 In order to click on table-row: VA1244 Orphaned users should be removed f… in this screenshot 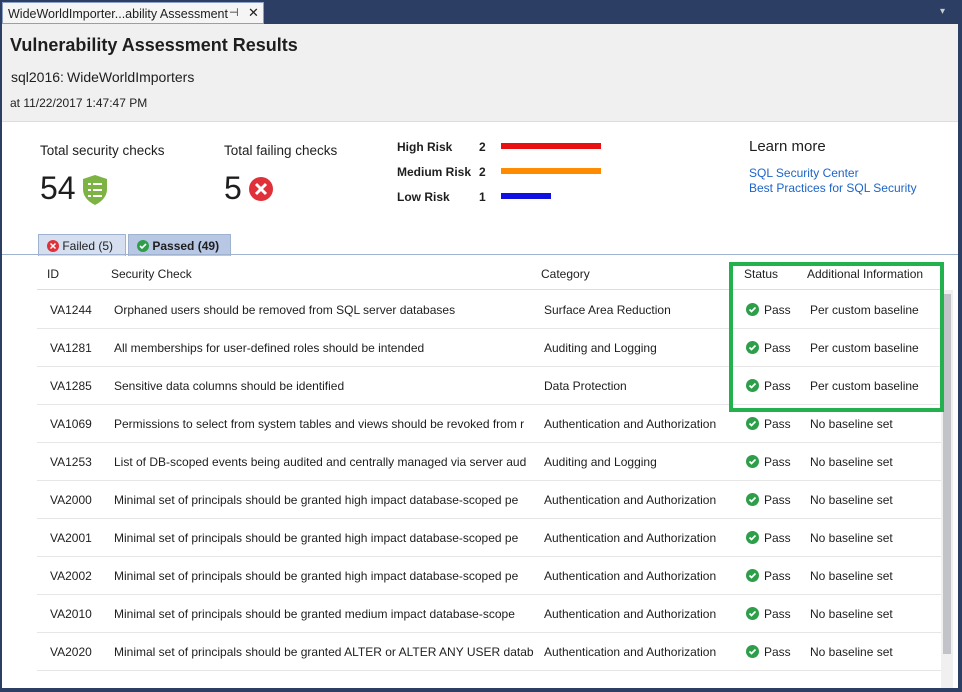, I will do `click(489, 310)`.